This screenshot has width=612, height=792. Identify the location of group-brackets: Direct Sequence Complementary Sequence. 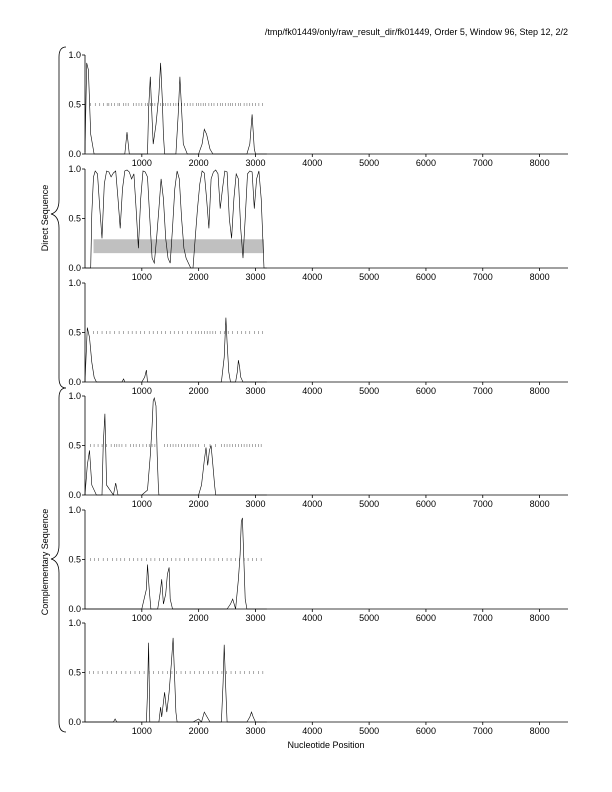
(53, 389).